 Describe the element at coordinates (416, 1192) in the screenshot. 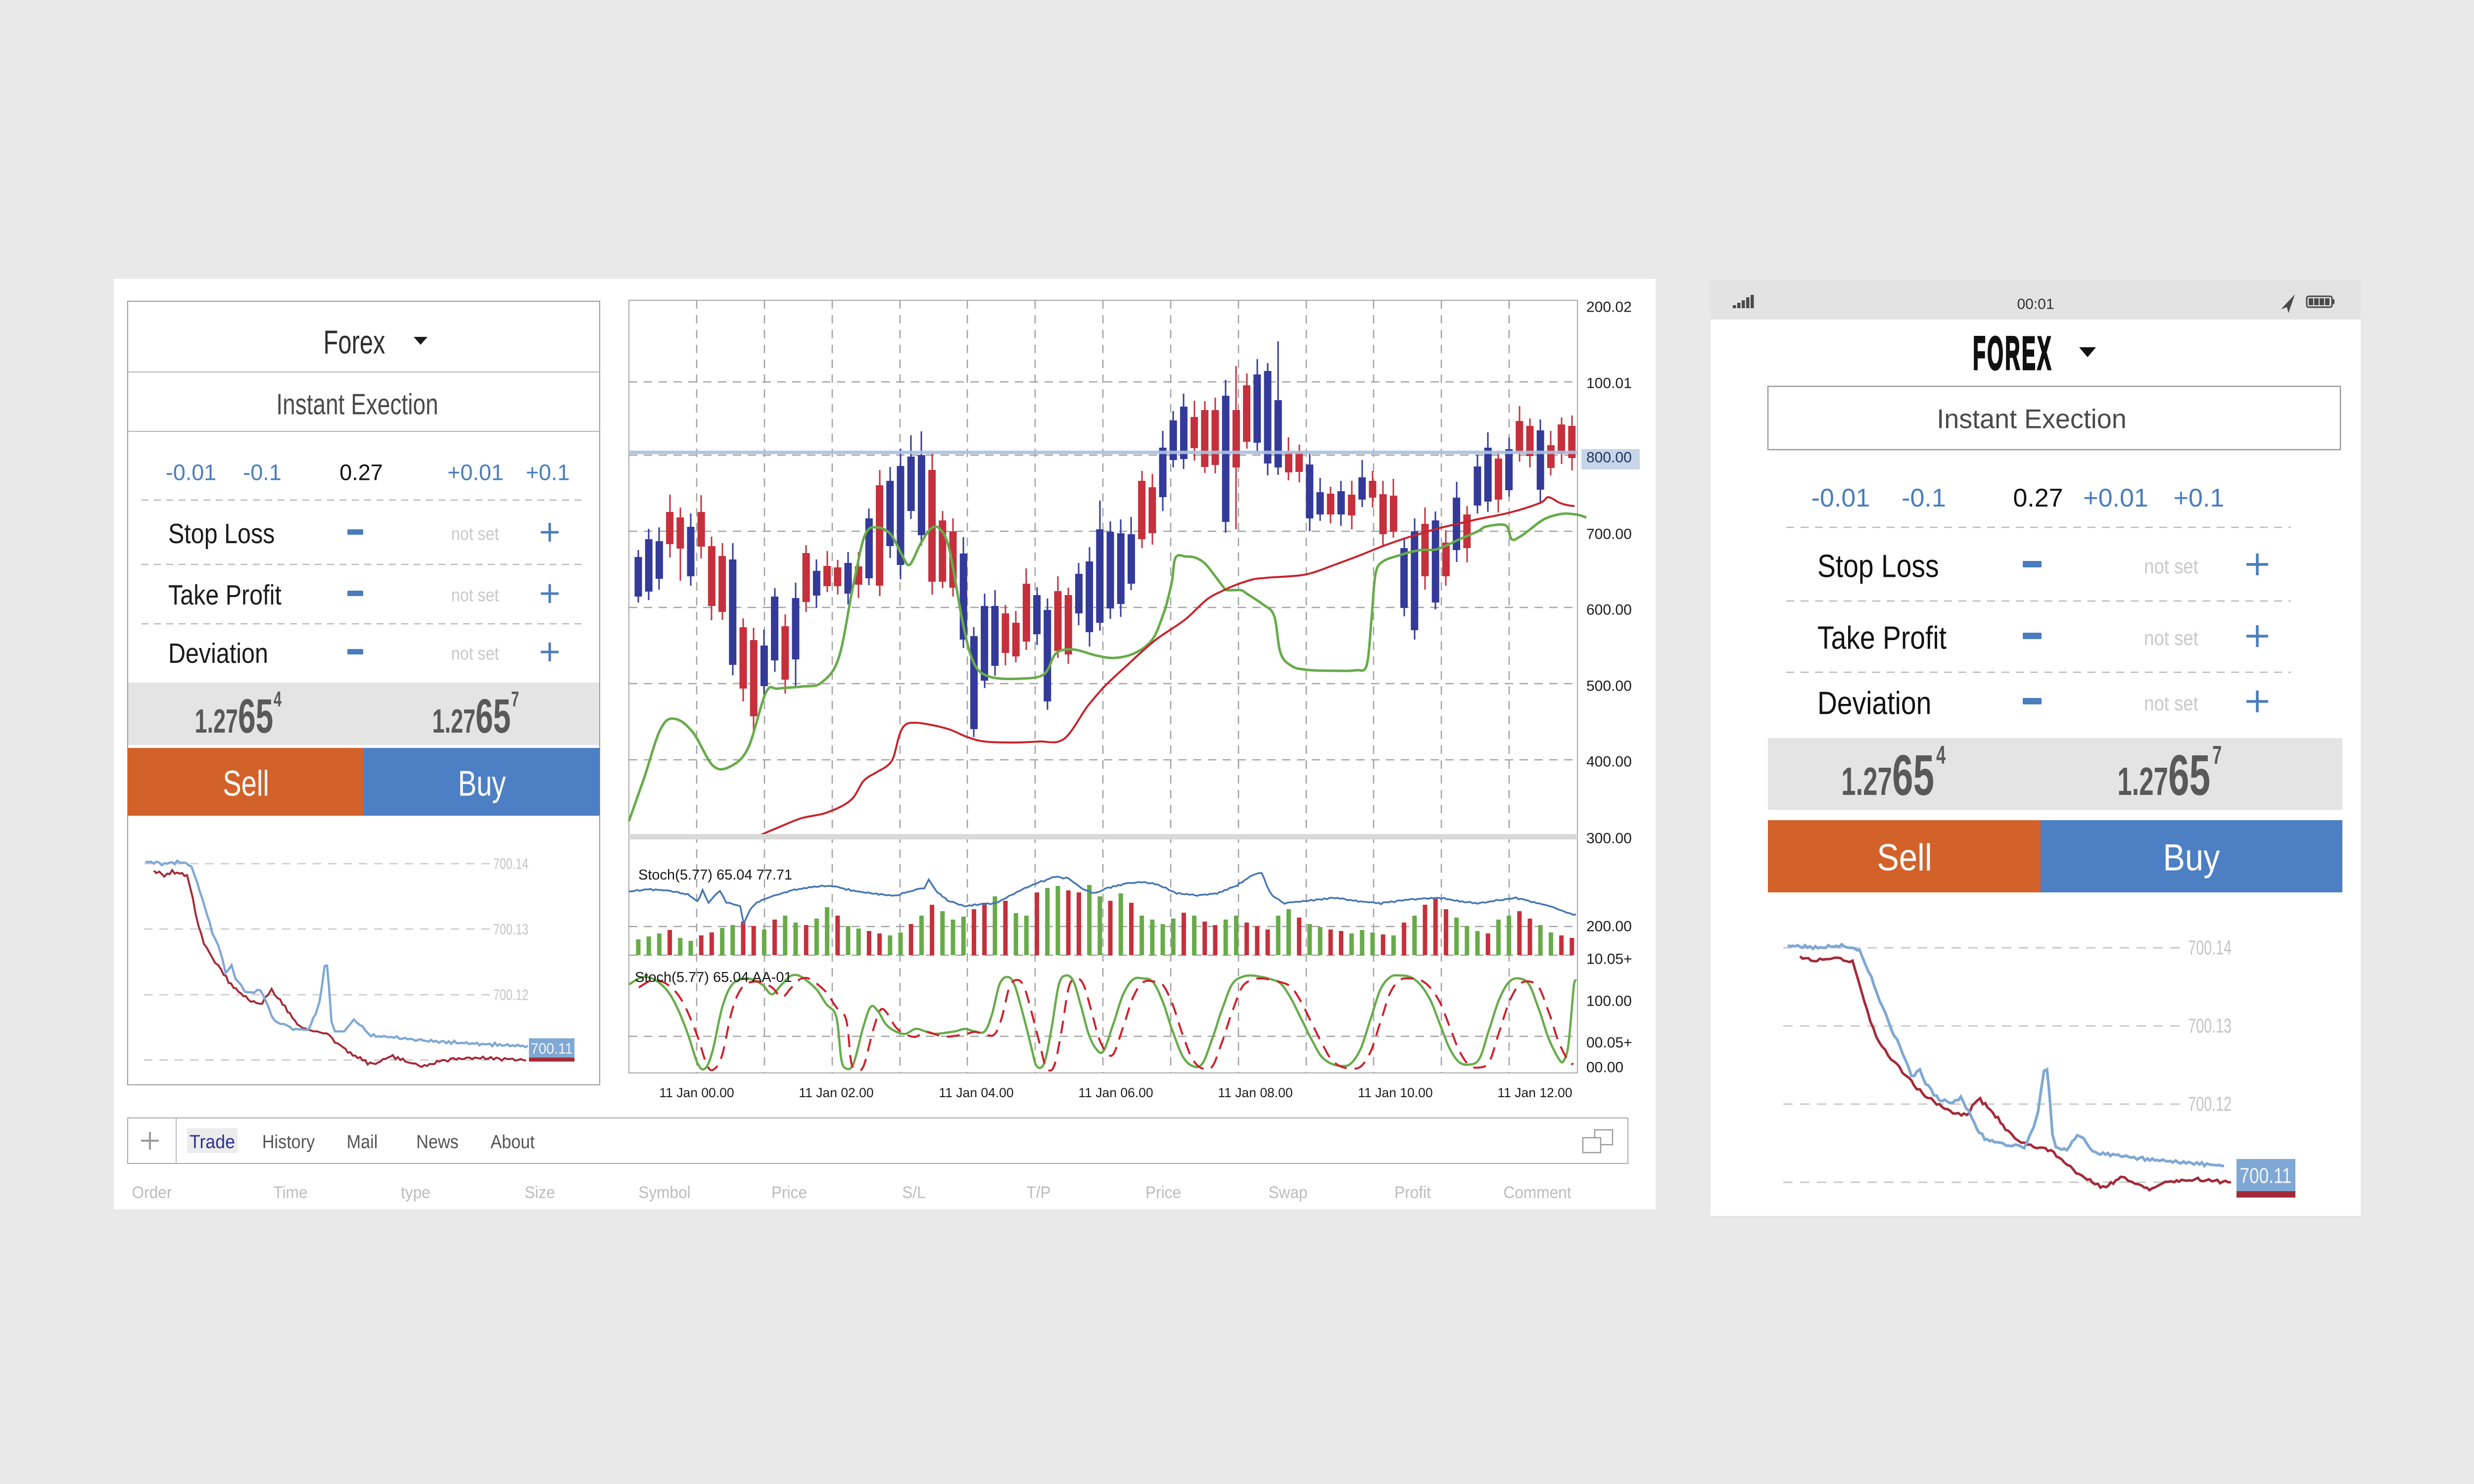

I see `svg-text: type` at that location.